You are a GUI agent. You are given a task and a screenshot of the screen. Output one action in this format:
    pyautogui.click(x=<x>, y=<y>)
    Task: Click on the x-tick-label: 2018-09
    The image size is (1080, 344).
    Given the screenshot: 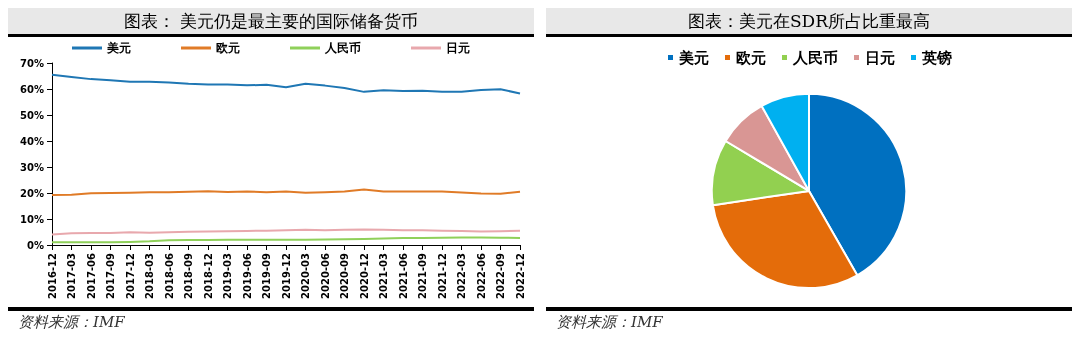 What is the action you would take?
    pyautogui.click(x=188, y=275)
    